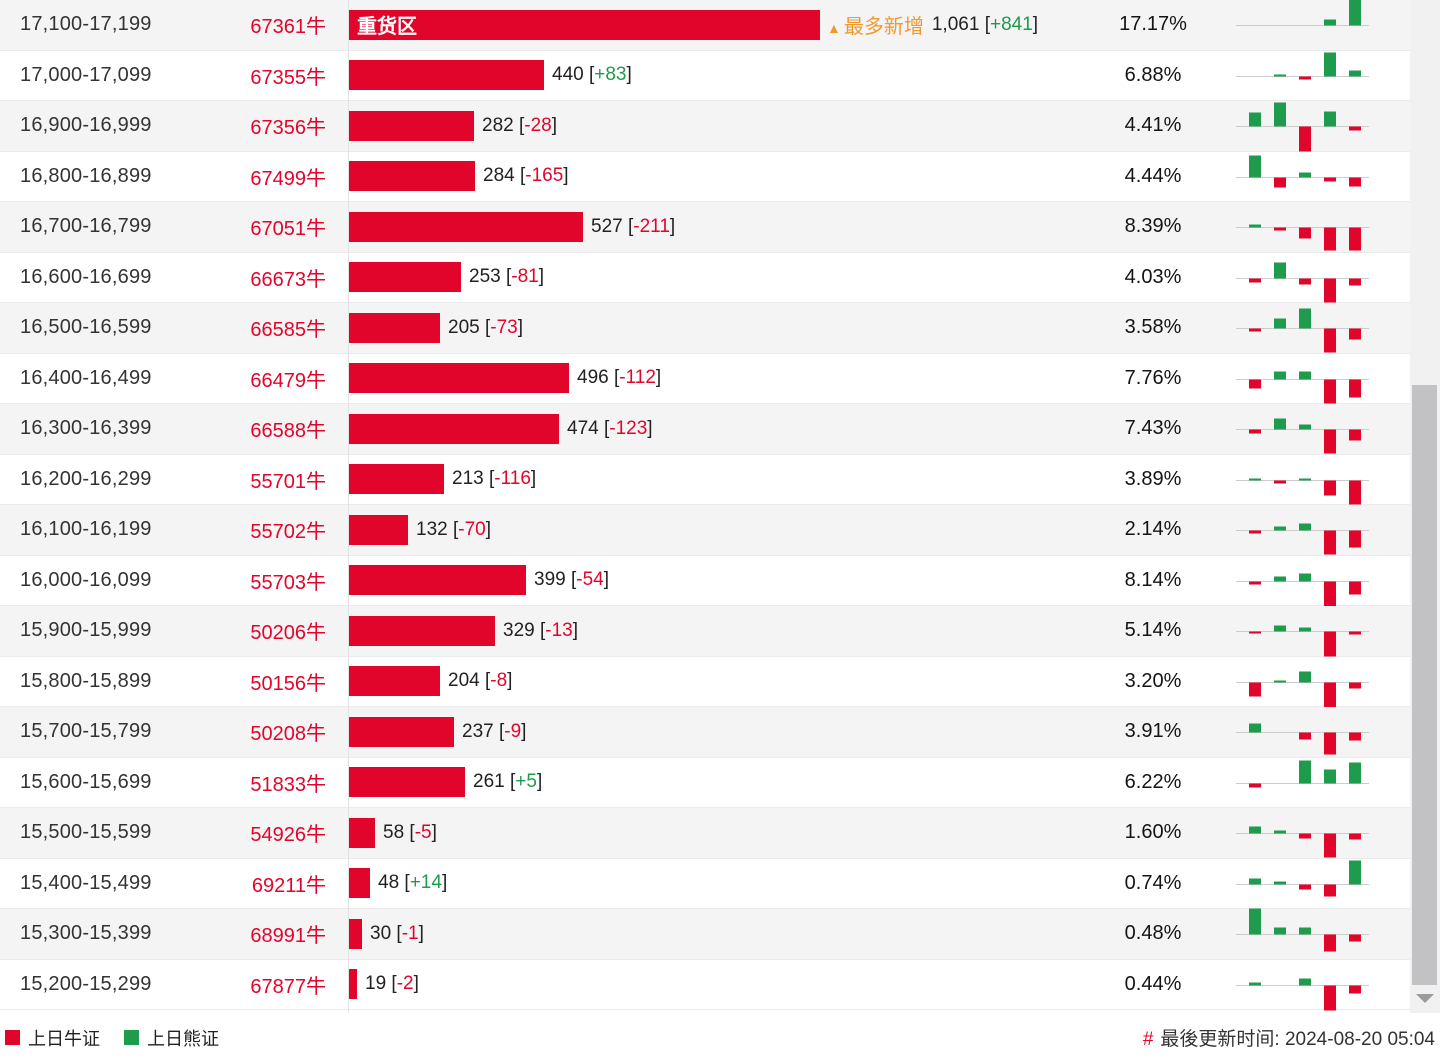  I want to click on volume-bar: 重货区, so click(584, 24).